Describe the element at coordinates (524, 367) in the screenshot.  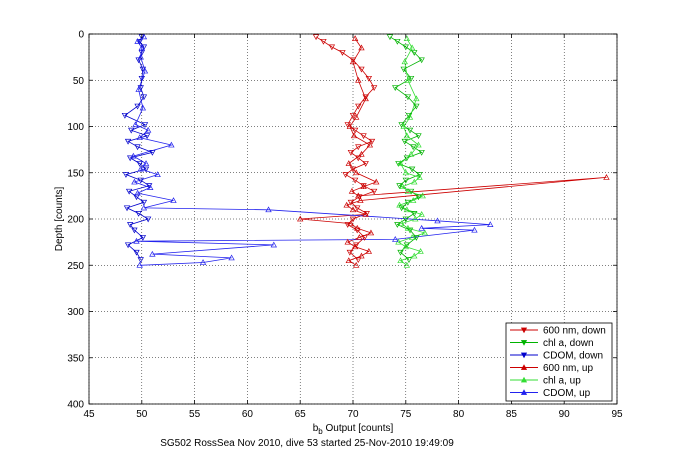
I see `legend-marker-600-nm-up` at that location.